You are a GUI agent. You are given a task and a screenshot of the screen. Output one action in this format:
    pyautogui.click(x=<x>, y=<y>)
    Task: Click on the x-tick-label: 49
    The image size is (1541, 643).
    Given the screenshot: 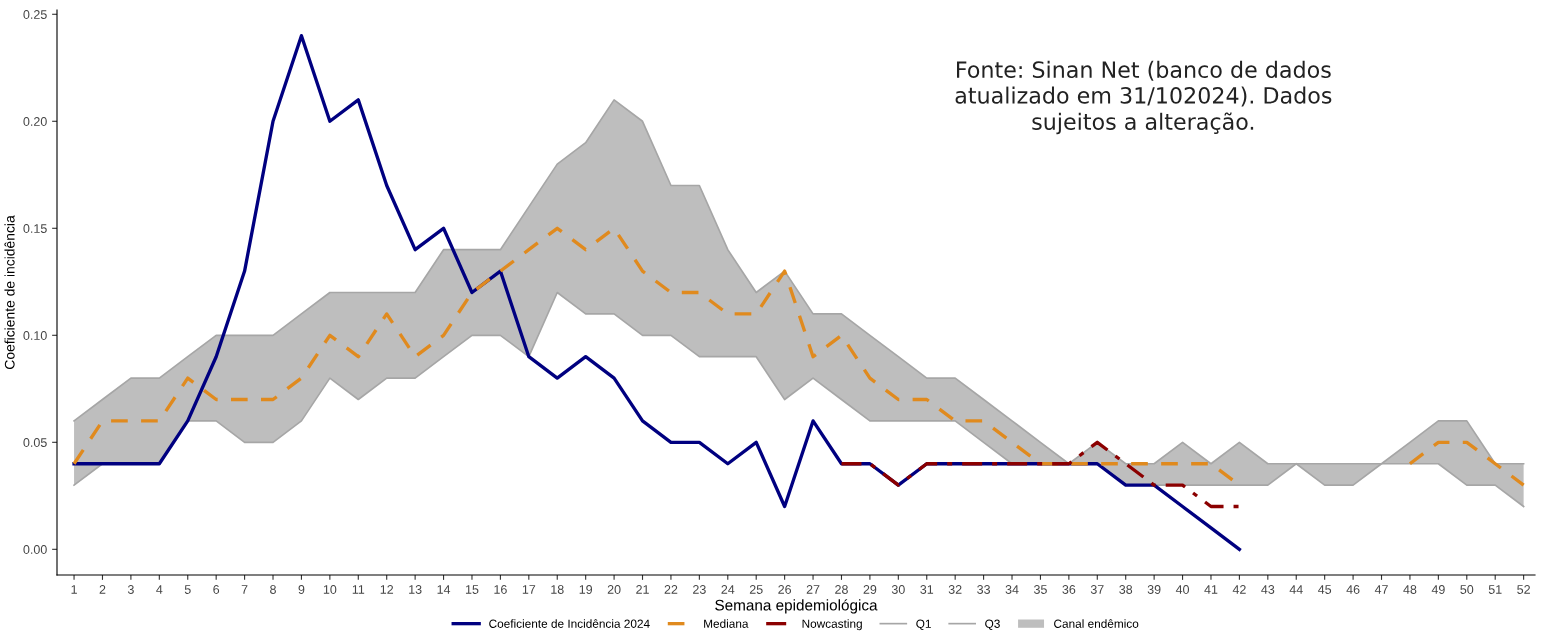 What is the action you would take?
    pyautogui.click(x=1438, y=589)
    